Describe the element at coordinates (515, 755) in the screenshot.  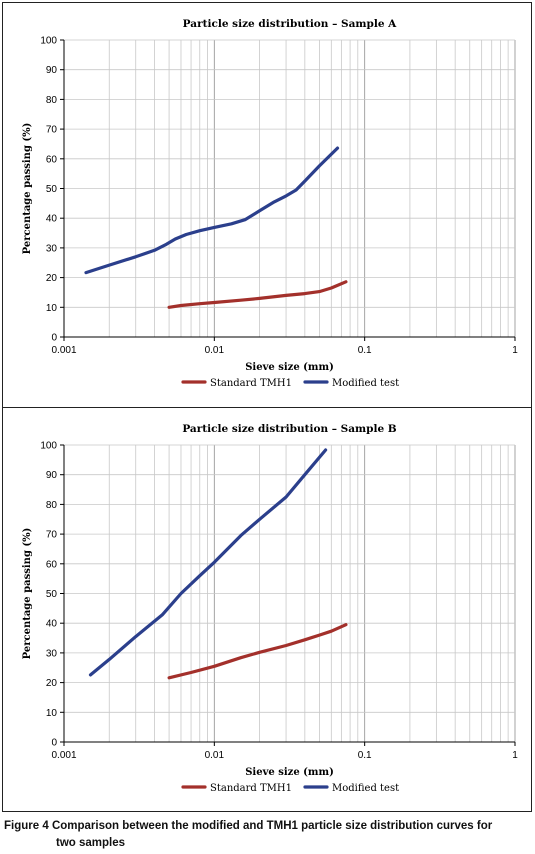
I see `chart-b-x-tick-label: 1` at that location.